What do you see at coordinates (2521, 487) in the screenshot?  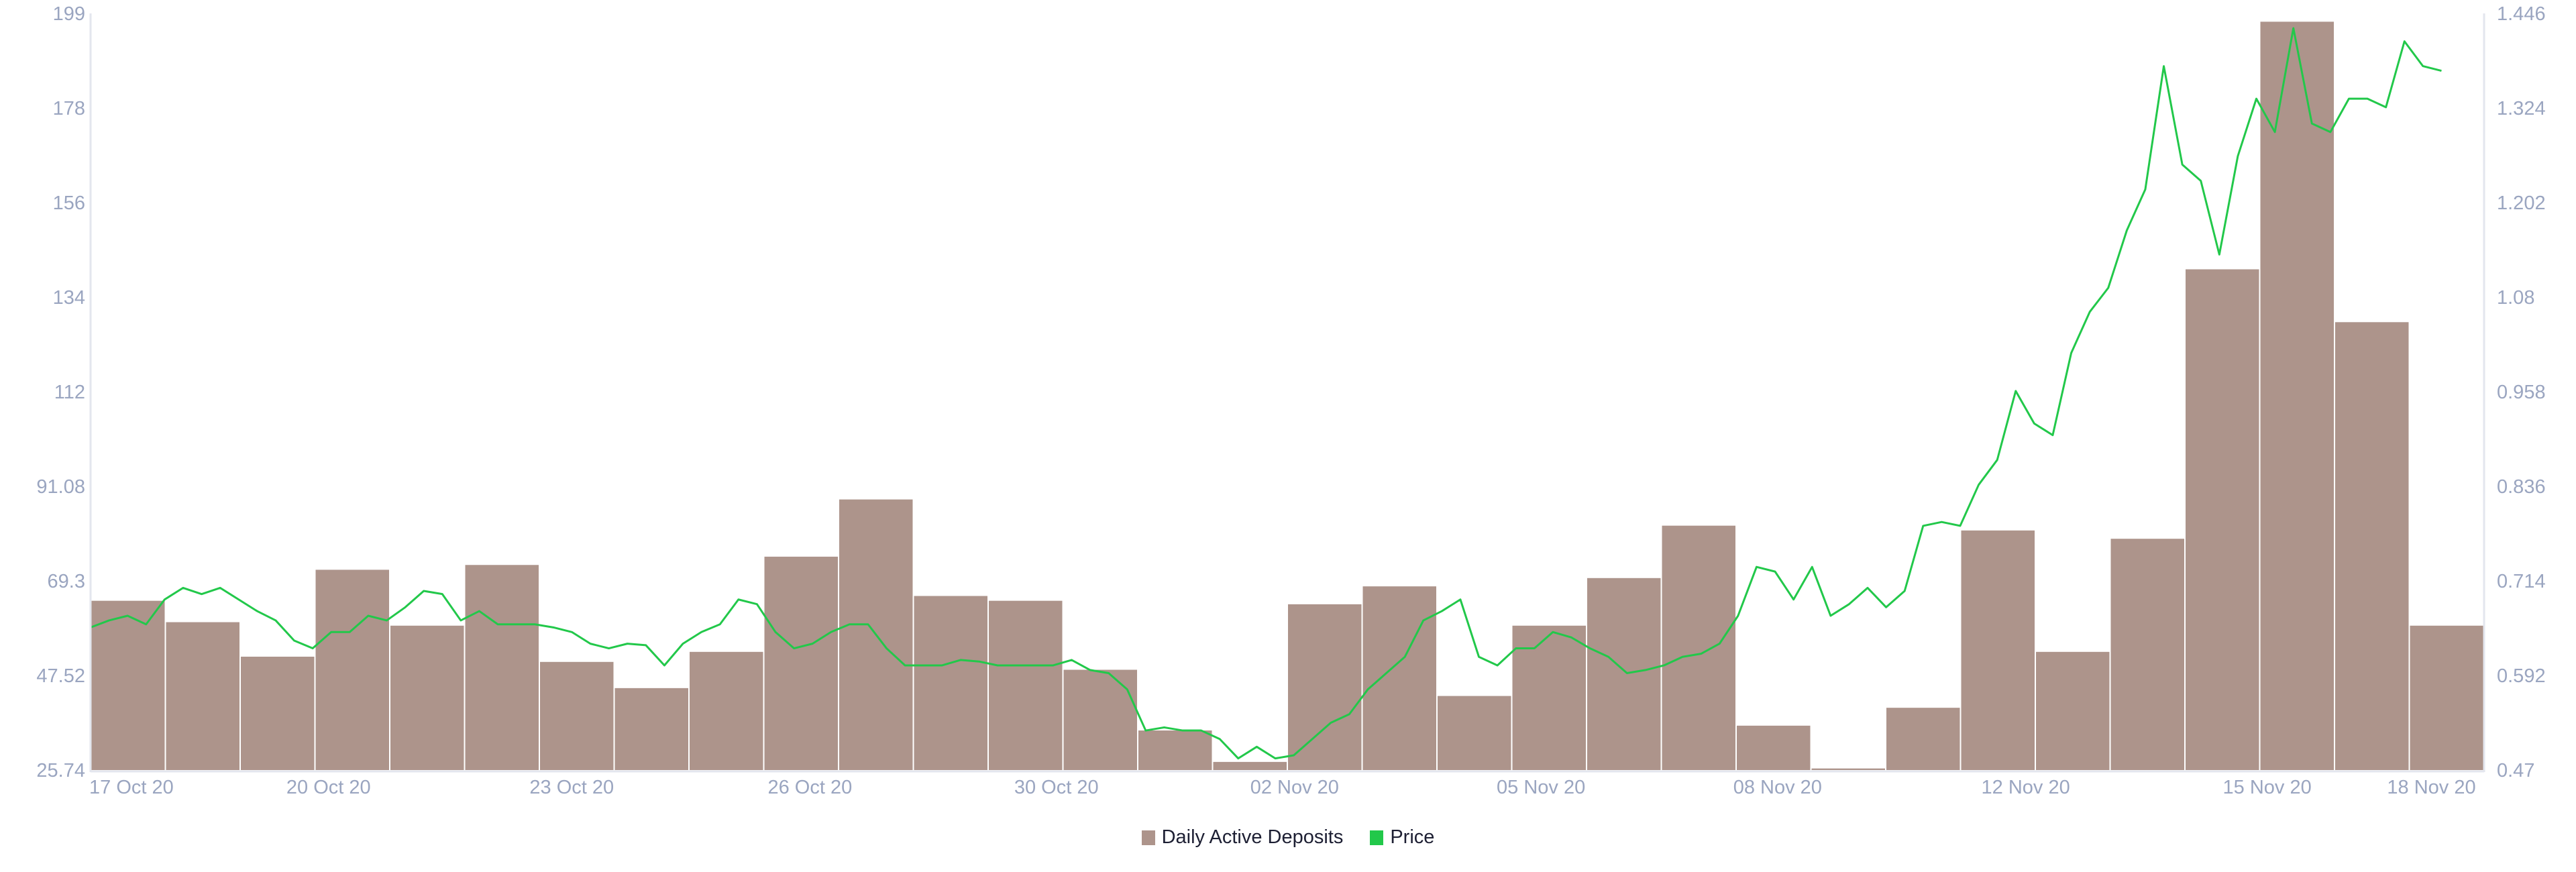 I see `y-right-tick: 0.836` at bounding box center [2521, 487].